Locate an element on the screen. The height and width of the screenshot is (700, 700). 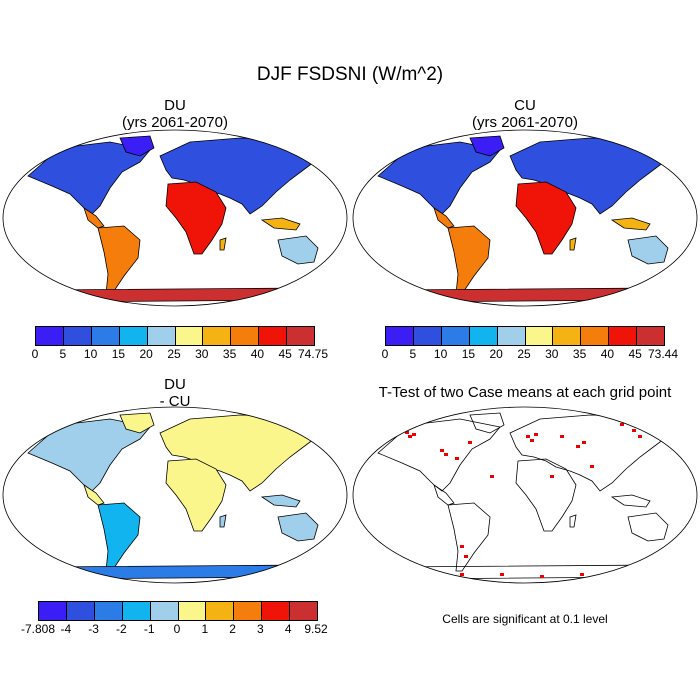
colorbar-tick-label: 3 is located at coordinates (260, 629).